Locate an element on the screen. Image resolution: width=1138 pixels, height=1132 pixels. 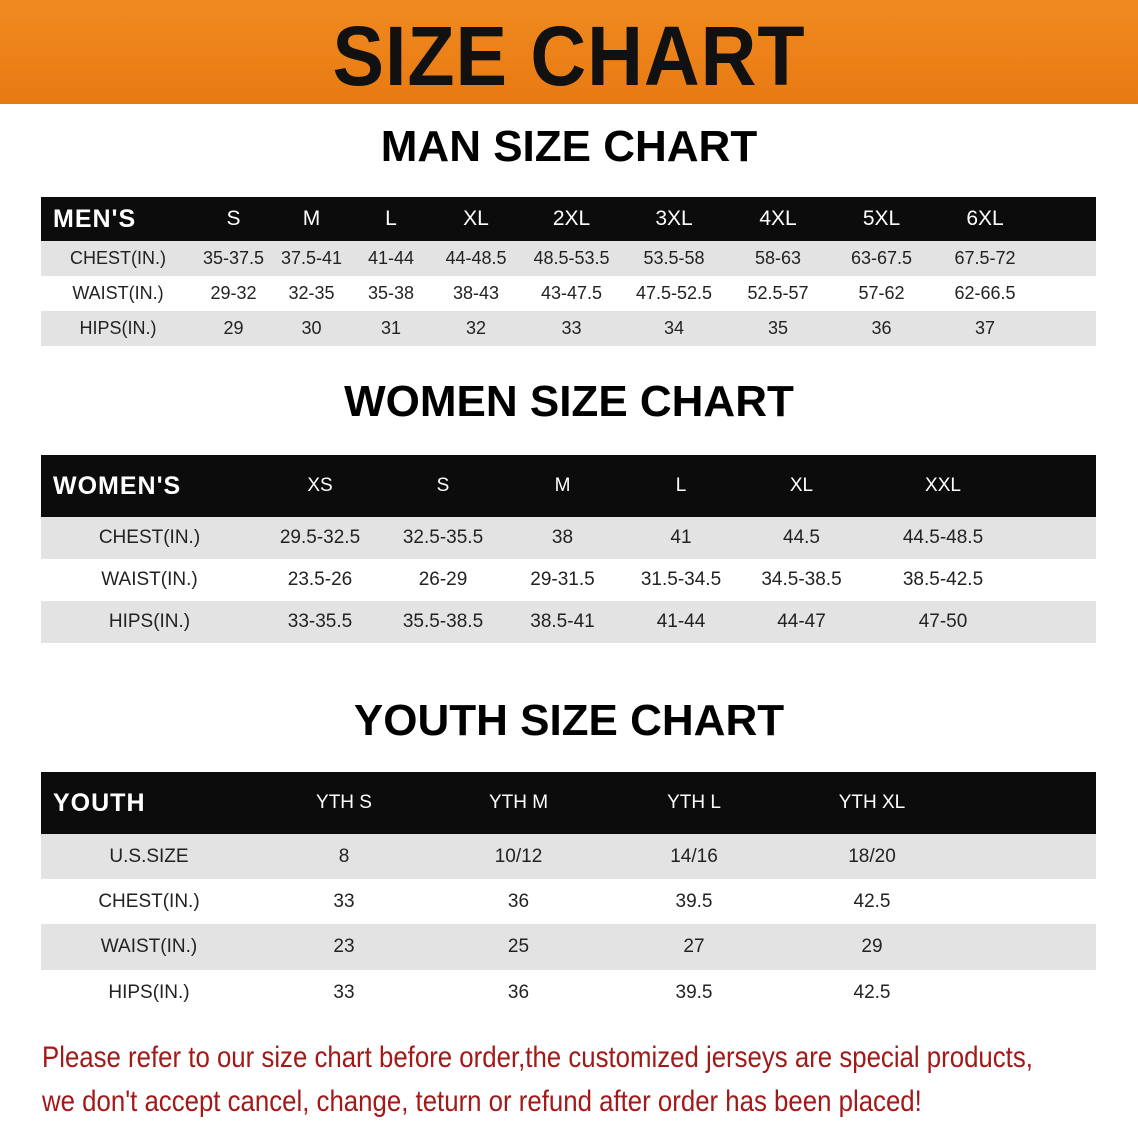
size-header-cell: YTH M is located at coordinates (518, 802).